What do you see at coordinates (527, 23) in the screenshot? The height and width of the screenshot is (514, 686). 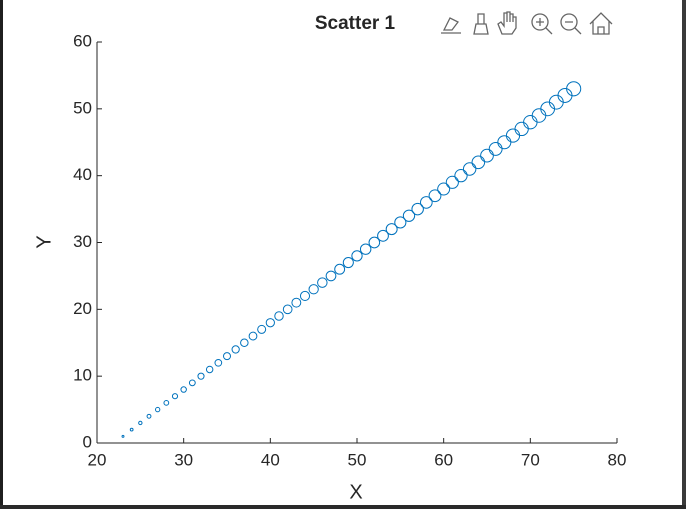 I see `toolbar` at bounding box center [527, 23].